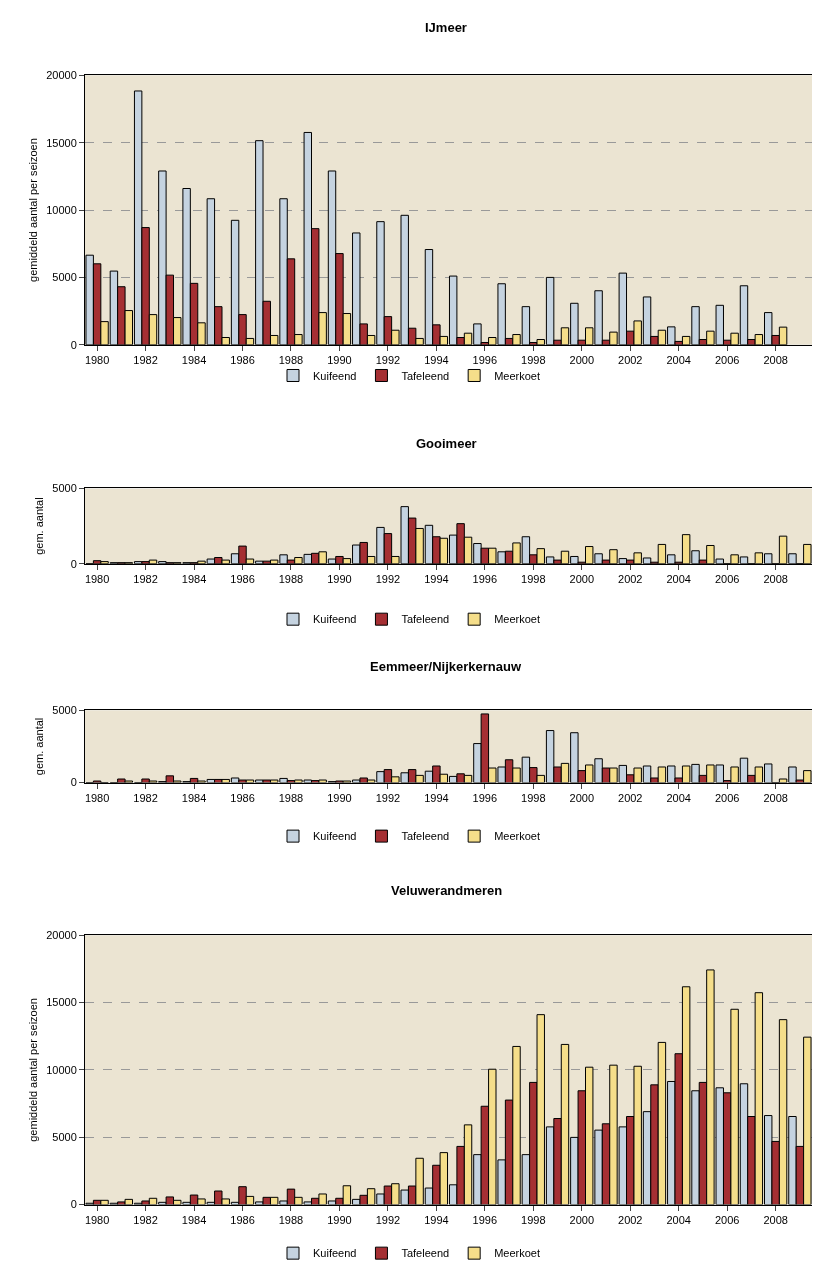  What do you see at coordinates (446, 666) in the screenshot?
I see `chart-title: Eemmeer/Nijkerkernauw` at bounding box center [446, 666].